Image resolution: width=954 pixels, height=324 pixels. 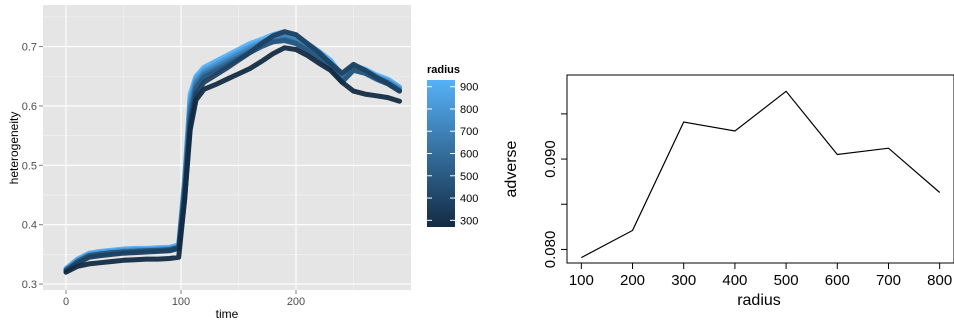 I want to click on legend-label: 900, so click(x=469, y=88).